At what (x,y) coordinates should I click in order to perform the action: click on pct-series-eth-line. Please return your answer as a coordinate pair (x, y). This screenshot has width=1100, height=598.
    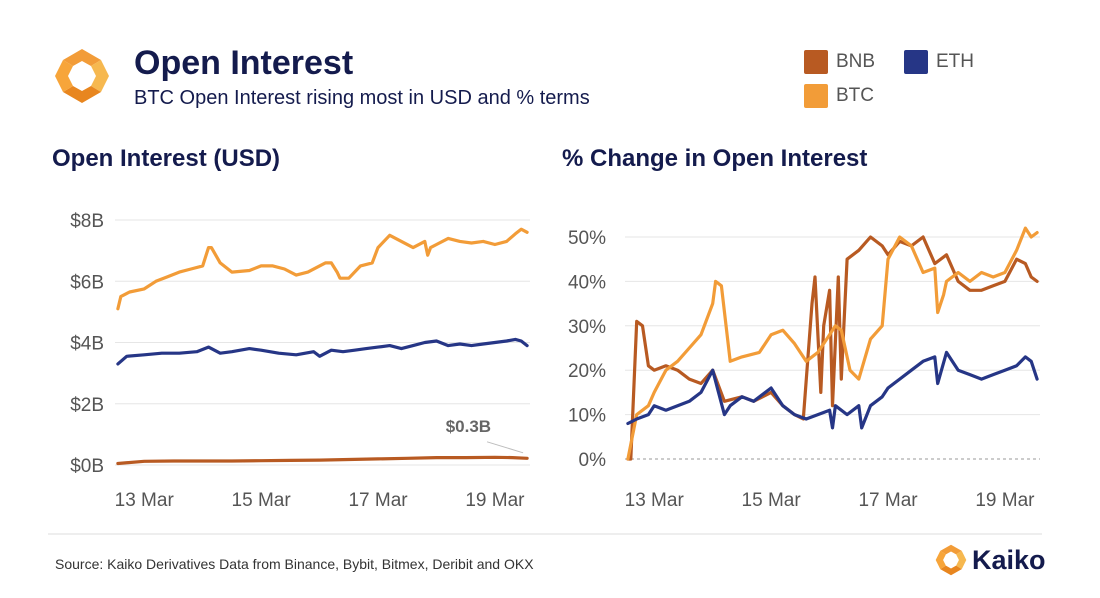
    Looking at the image, I should click on (832, 390).